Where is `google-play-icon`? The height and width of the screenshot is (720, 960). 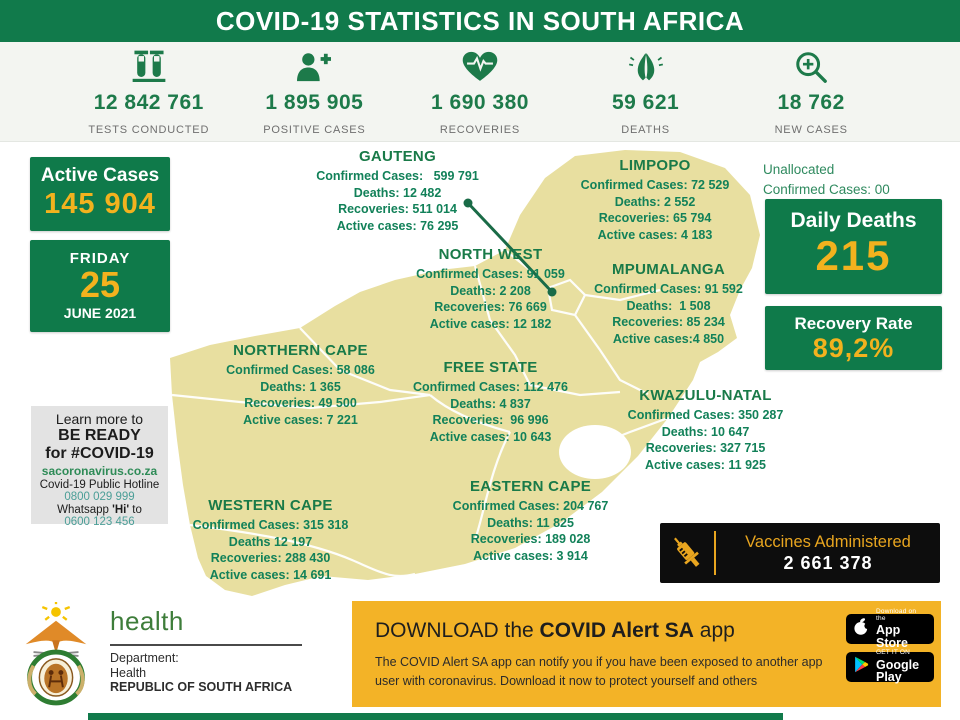 google-play-icon is located at coordinates (861, 667).